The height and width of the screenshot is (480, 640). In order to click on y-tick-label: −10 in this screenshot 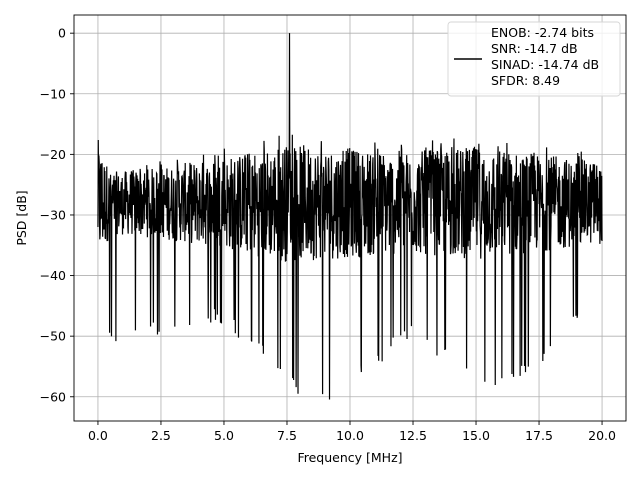, I will do `click(53, 93)`.